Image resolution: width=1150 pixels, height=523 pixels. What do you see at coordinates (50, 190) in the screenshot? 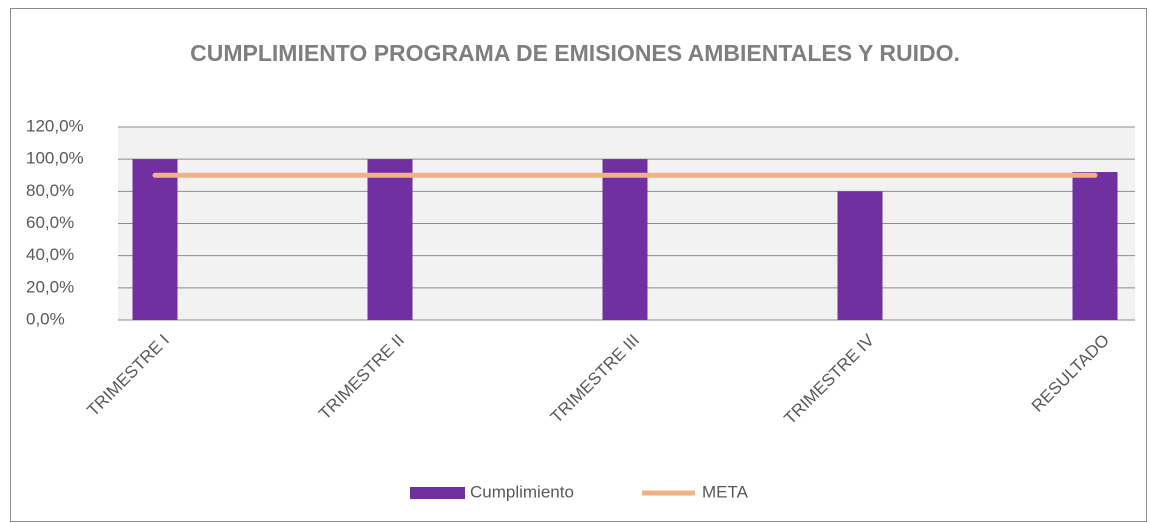
I see `y-tick-label: 80,0%` at bounding box center [50, 190].